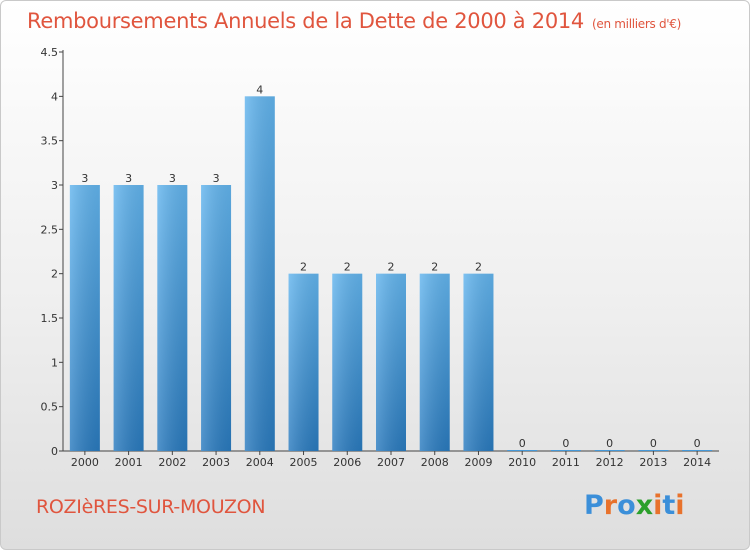 The width and height of the screenshot is (750, 550). I want to click on logo-letter: P, so click(594, 505).